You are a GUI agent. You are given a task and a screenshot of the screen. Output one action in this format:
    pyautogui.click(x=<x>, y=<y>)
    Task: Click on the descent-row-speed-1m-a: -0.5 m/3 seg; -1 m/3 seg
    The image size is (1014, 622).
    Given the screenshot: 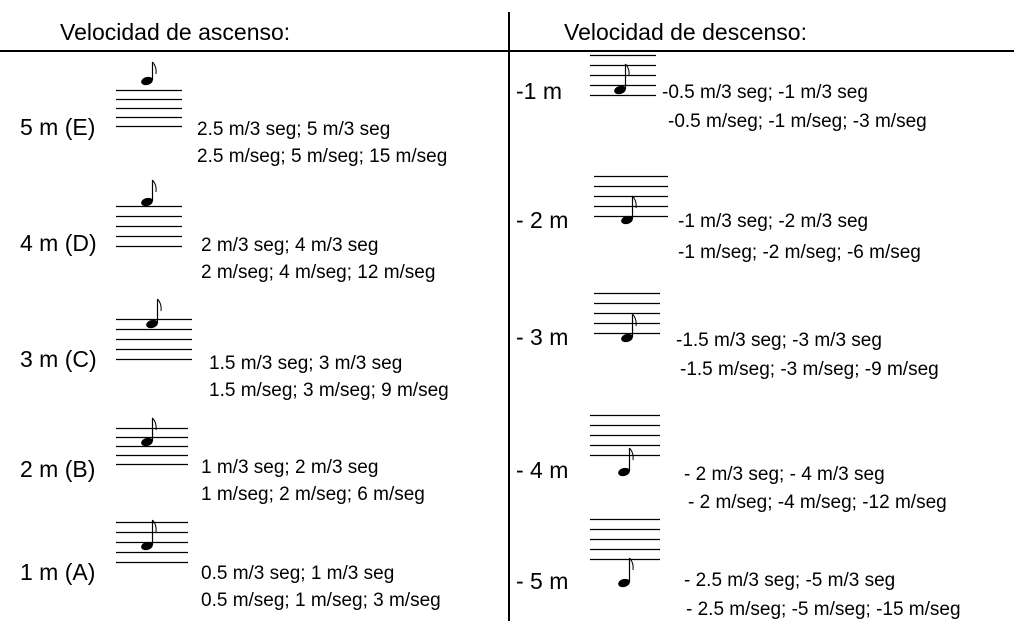 What is the action you would take?
    pyautogui.click(x=765, y=92)
    